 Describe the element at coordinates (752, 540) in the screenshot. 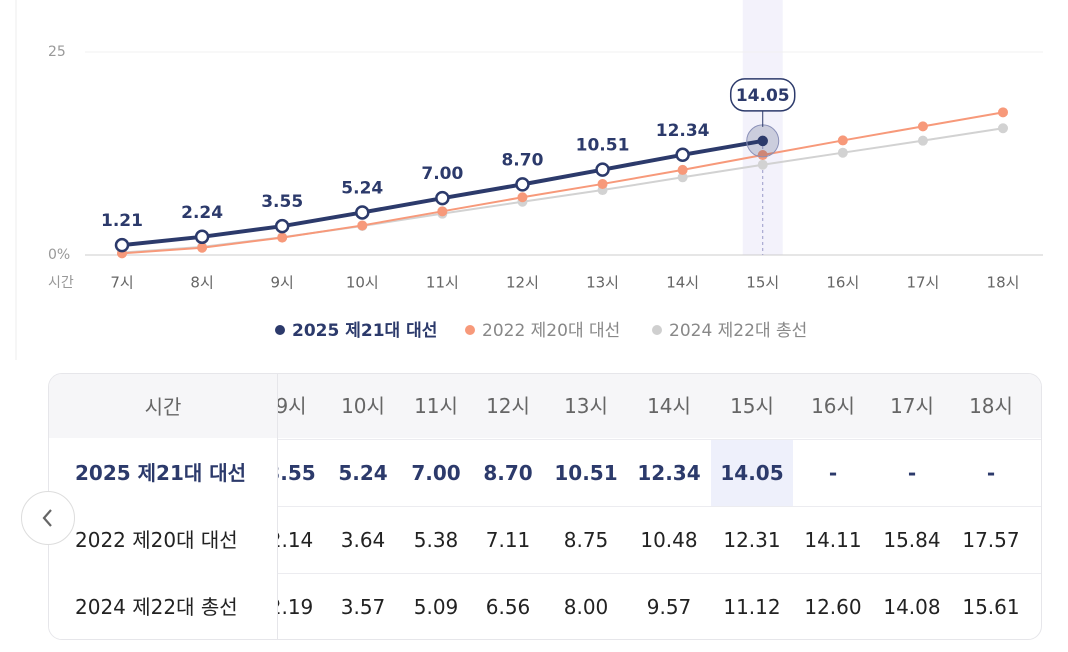

I see `table-cell: 12.31` at that location.